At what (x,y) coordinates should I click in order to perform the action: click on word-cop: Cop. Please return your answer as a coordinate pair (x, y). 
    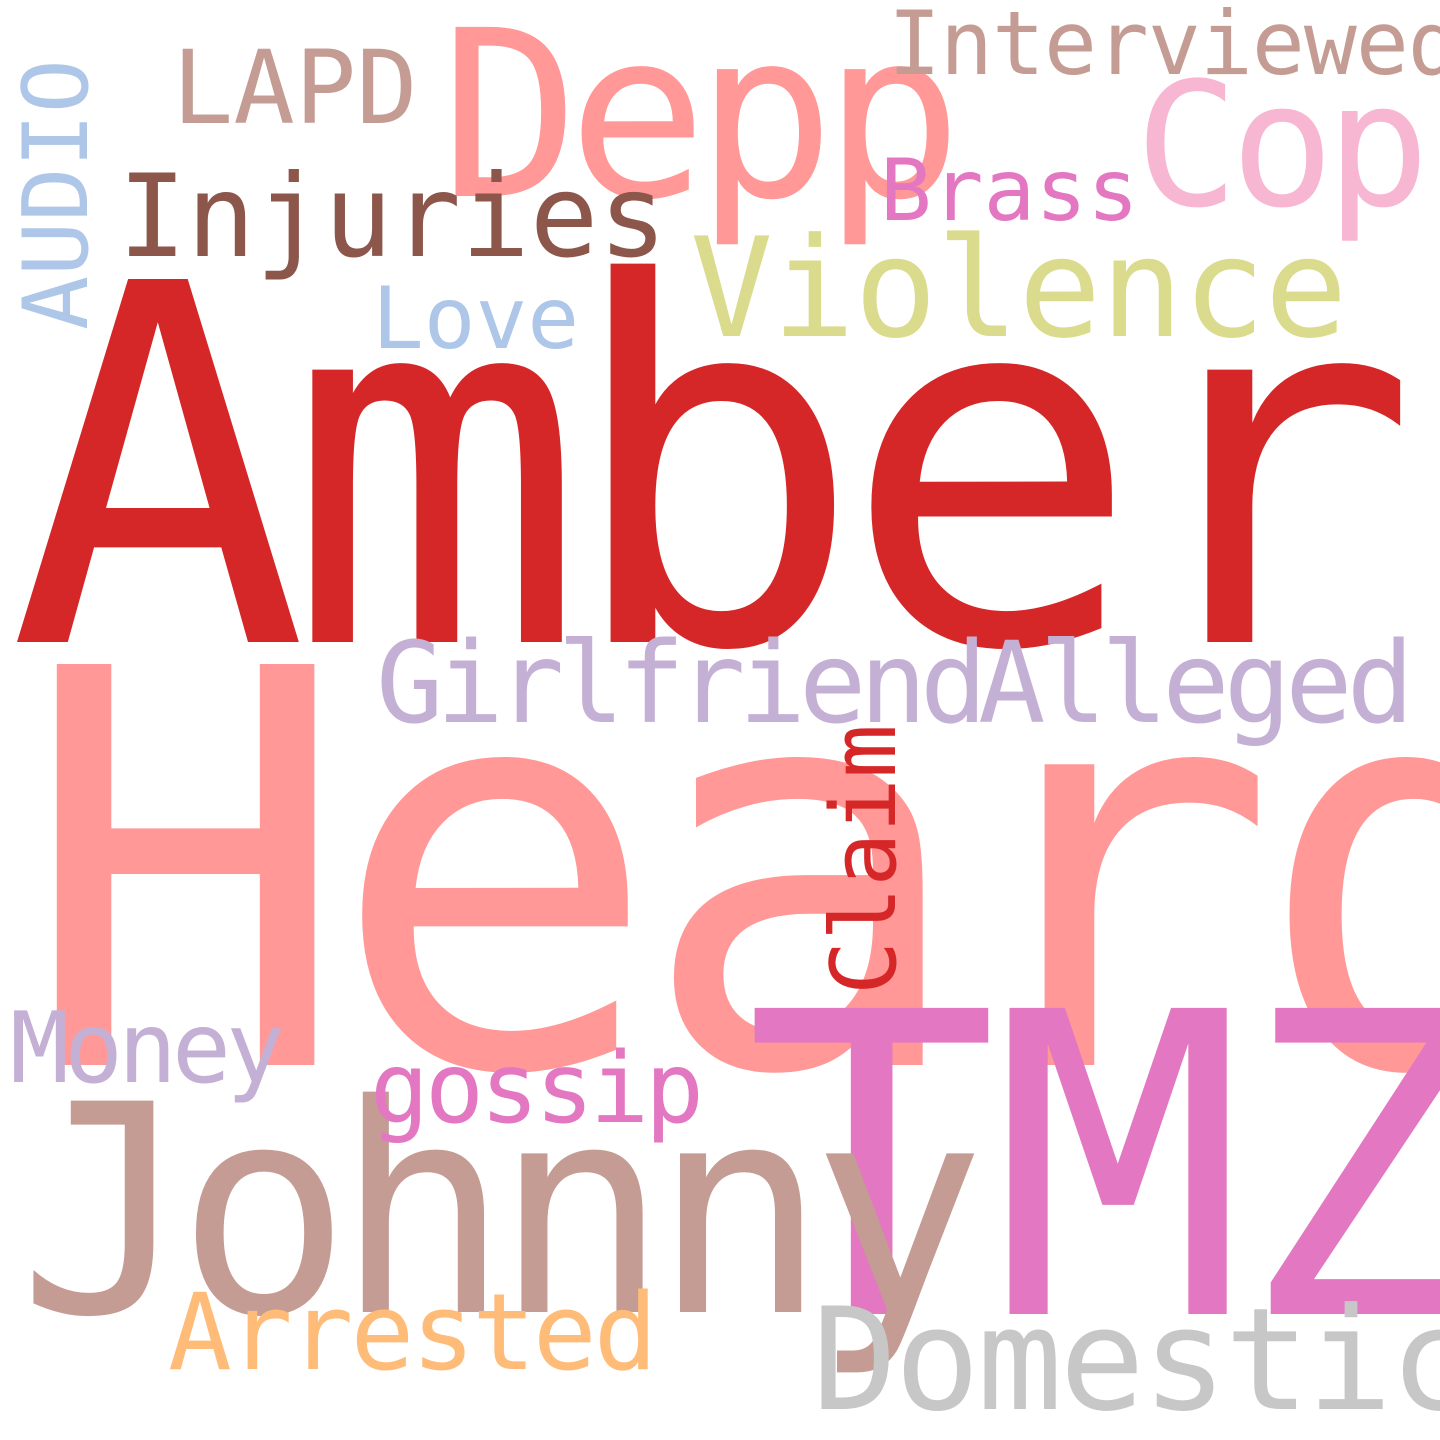
    Looking at the image, I should click on (1282, 145).